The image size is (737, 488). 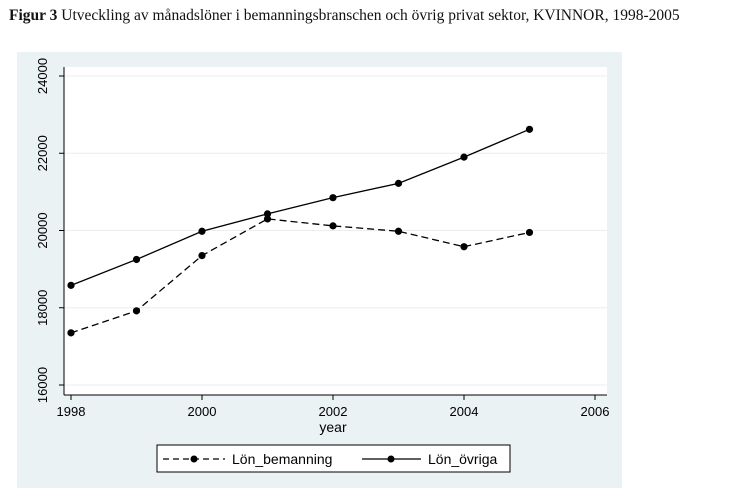 I want to click on x-tick-label: 2004, so click(x=464, y=411).